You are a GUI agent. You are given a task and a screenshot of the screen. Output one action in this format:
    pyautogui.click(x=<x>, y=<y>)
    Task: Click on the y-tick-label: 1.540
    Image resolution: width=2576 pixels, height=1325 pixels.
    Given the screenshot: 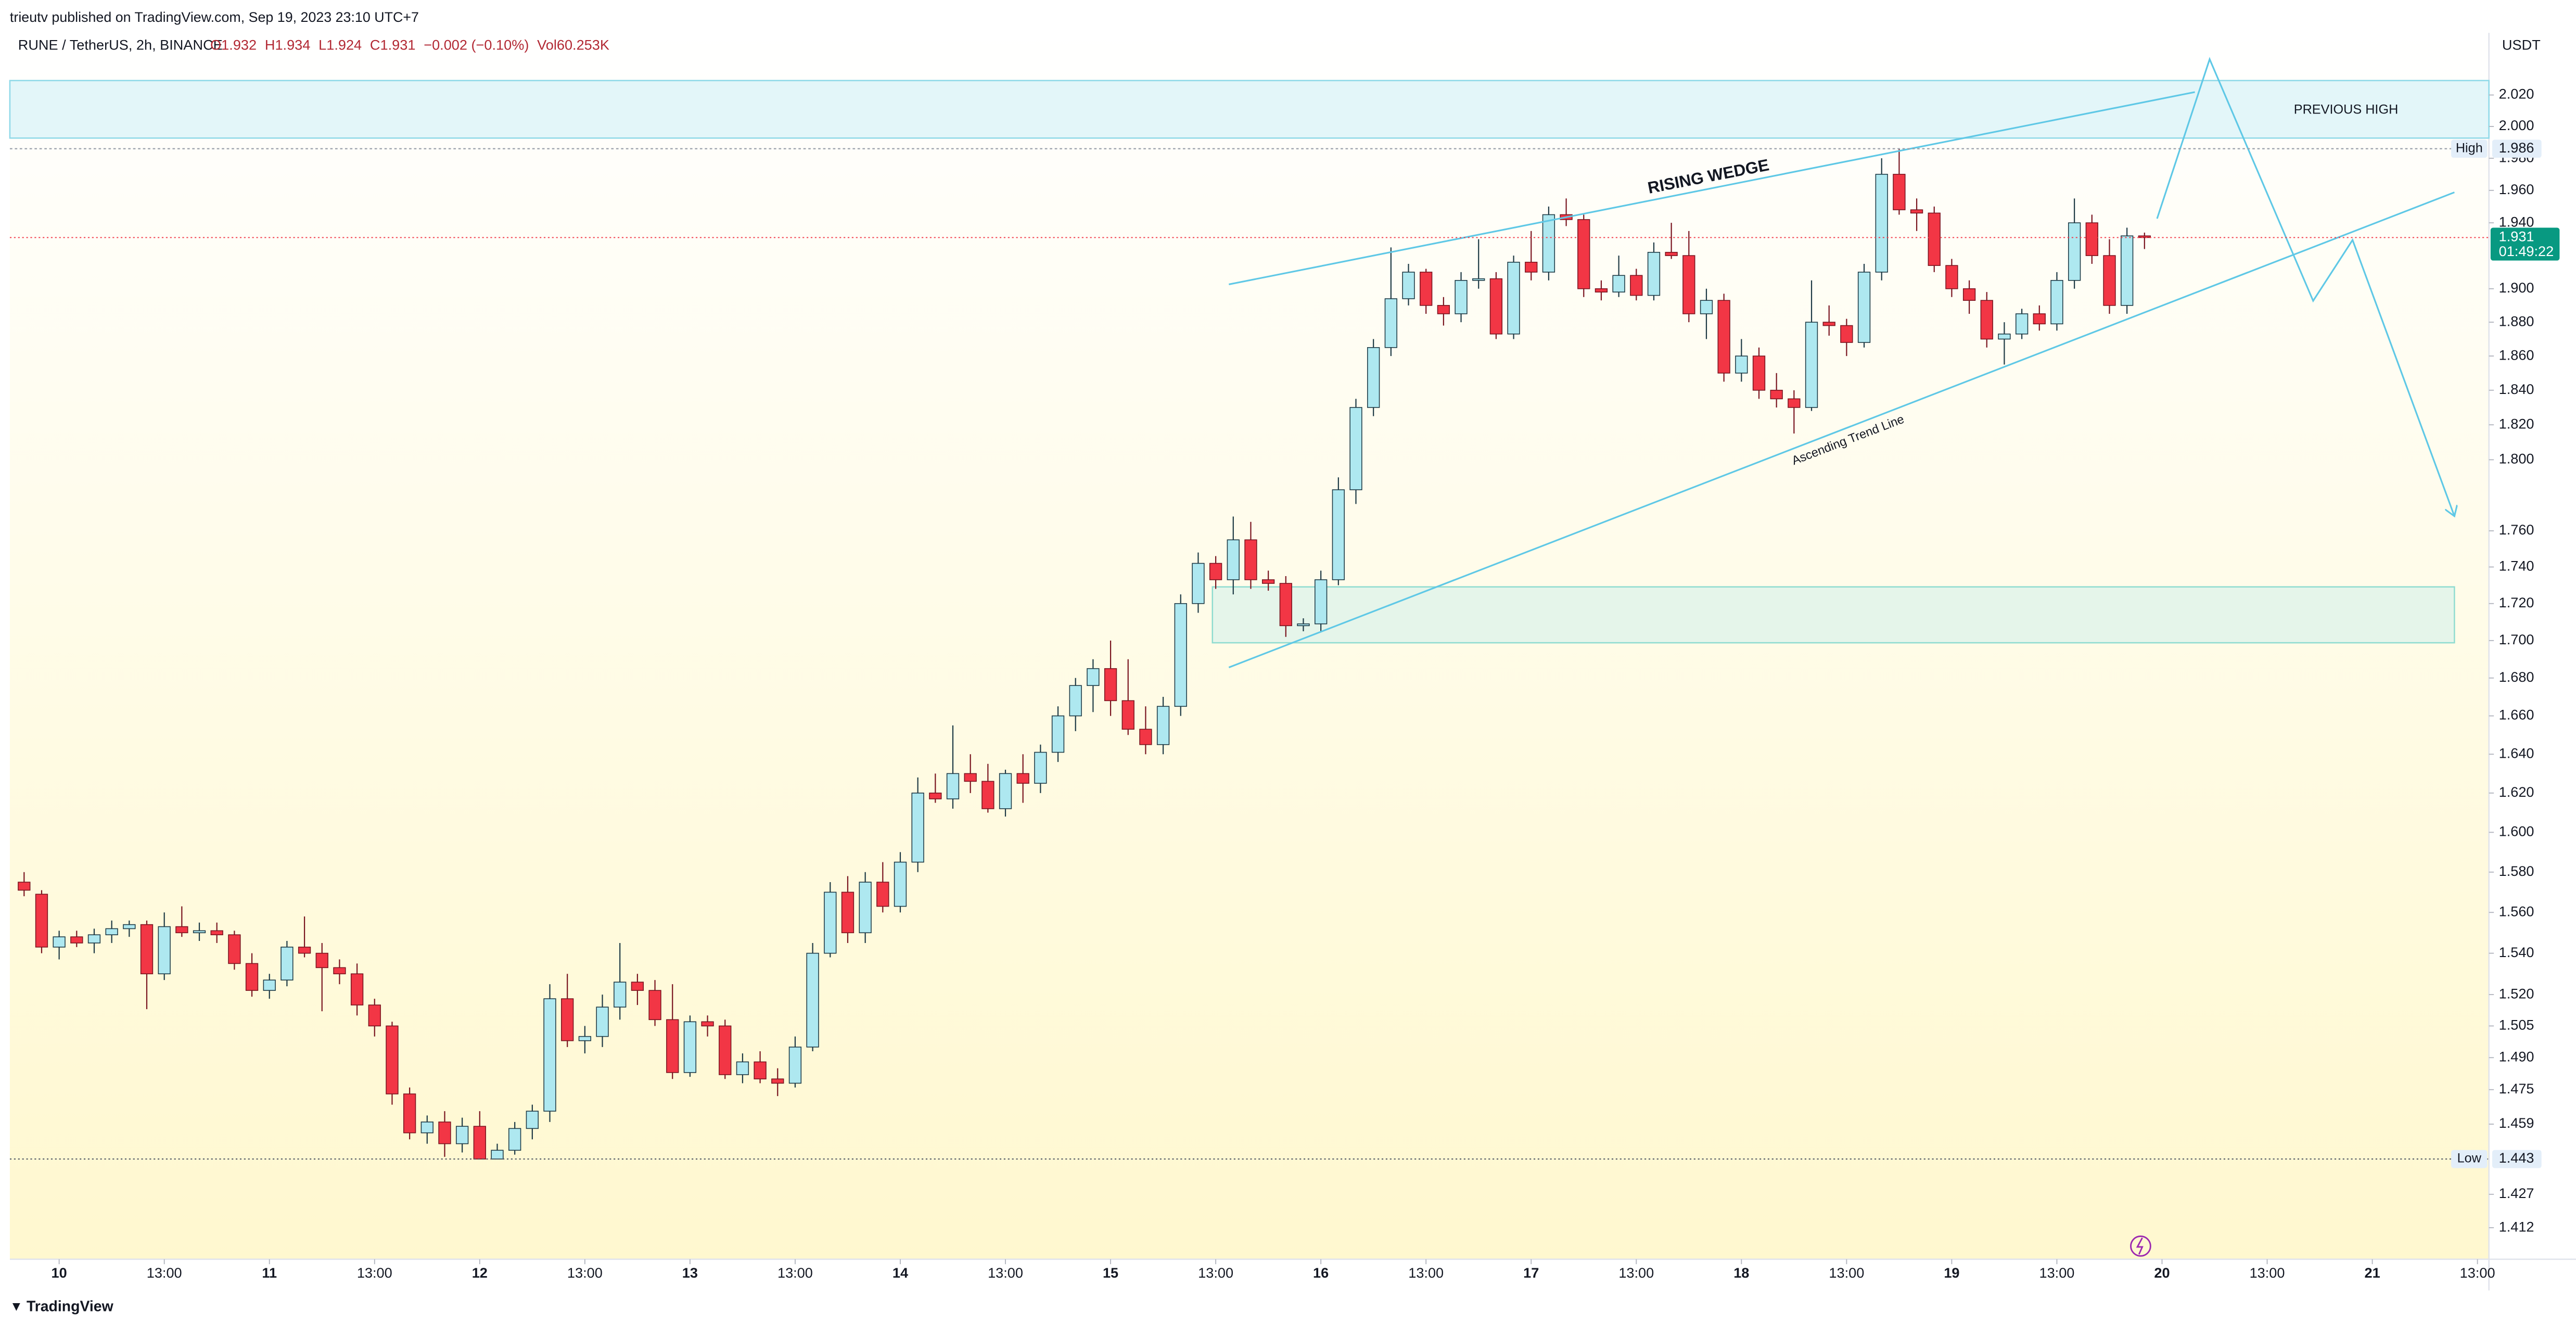 What is the action you would take?
    pyautogui.click(x=2516, y=952)
    